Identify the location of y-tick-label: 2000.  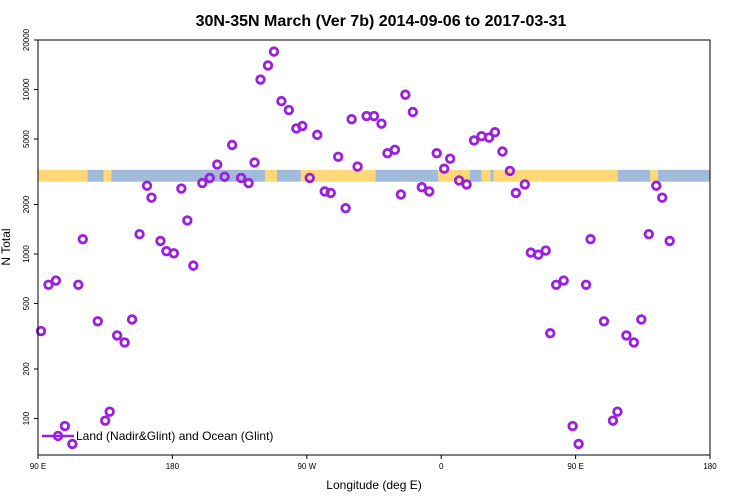
(26, 204).